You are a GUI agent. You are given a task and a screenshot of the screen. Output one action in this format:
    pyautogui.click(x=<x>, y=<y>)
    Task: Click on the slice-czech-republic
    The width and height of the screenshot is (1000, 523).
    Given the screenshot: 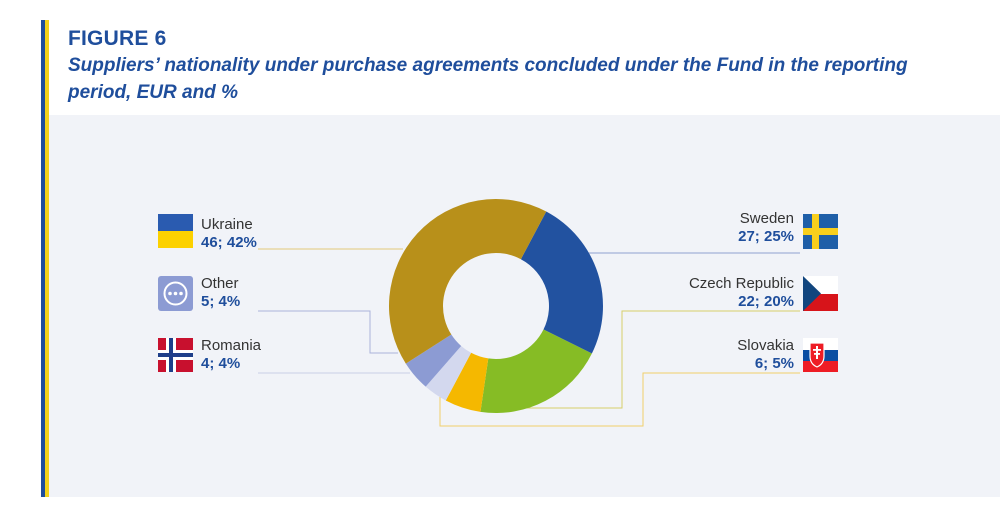 What is the action you would take?
    pyautogui.click(x=536, y=371)
    